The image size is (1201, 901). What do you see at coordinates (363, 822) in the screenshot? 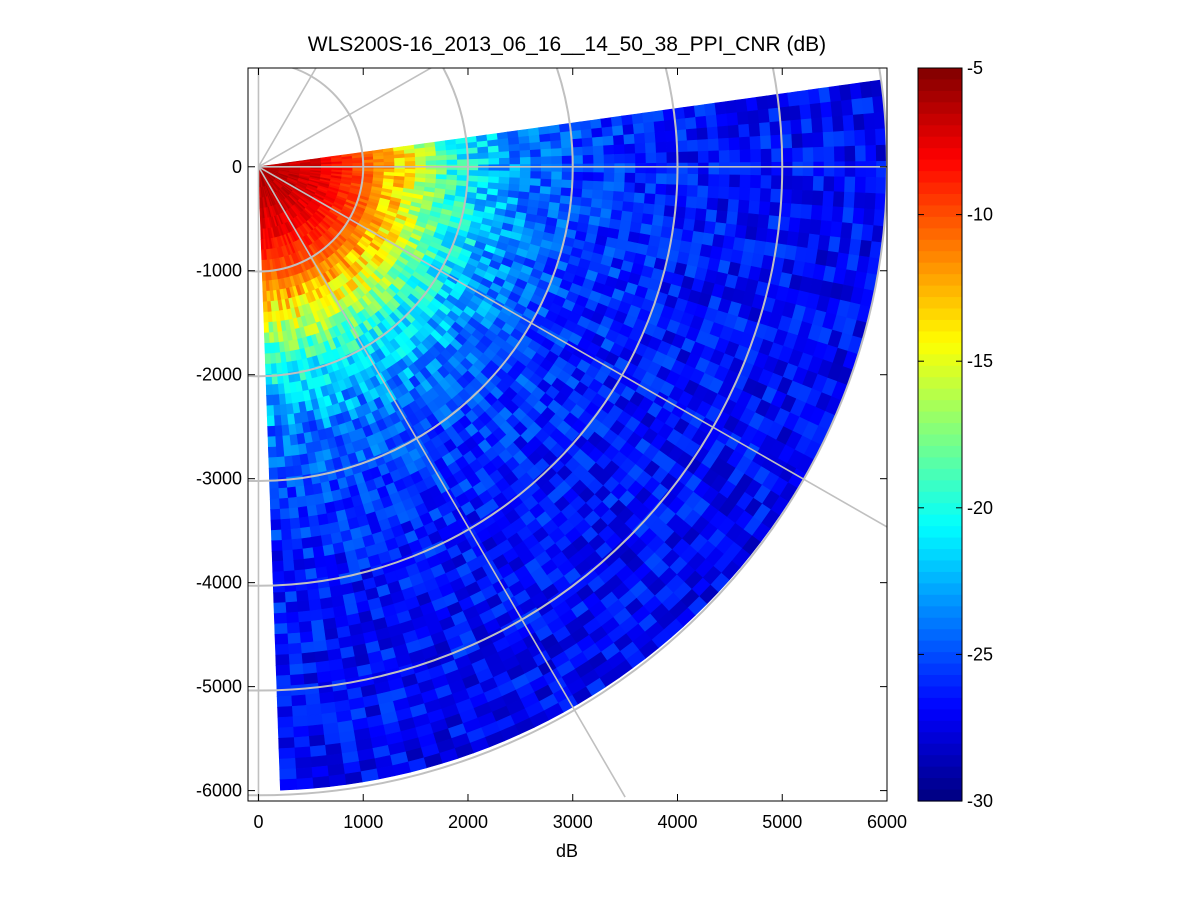
I see `x-tick-label: 1000` at bounding box center [363, 822].